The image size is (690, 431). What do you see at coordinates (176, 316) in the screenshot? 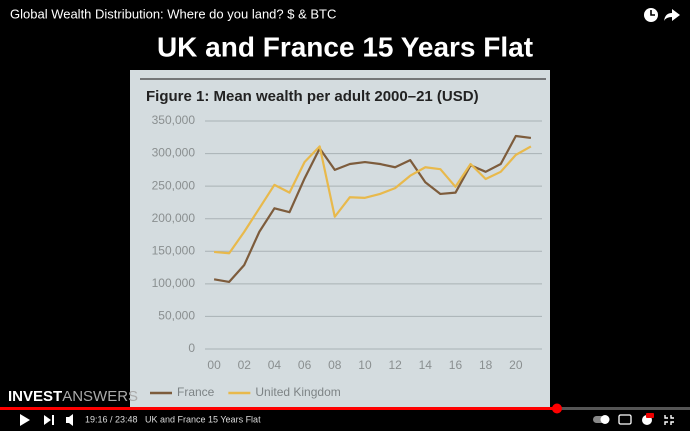
I see `y-tick-label: 50,000` at bounding box center [176, 316].